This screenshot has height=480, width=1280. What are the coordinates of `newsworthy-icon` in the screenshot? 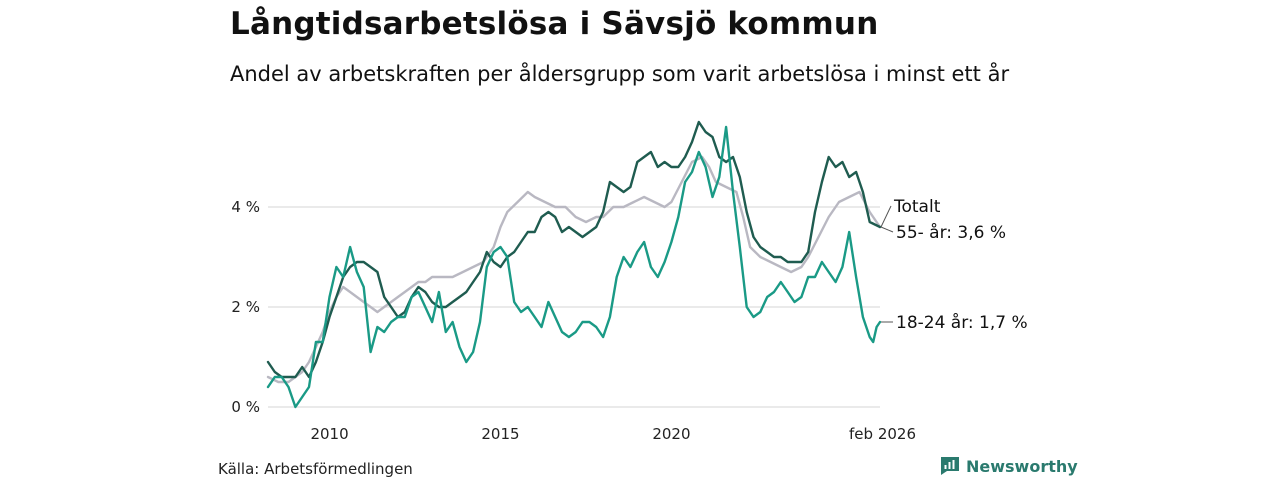 It's located at (950, 466).